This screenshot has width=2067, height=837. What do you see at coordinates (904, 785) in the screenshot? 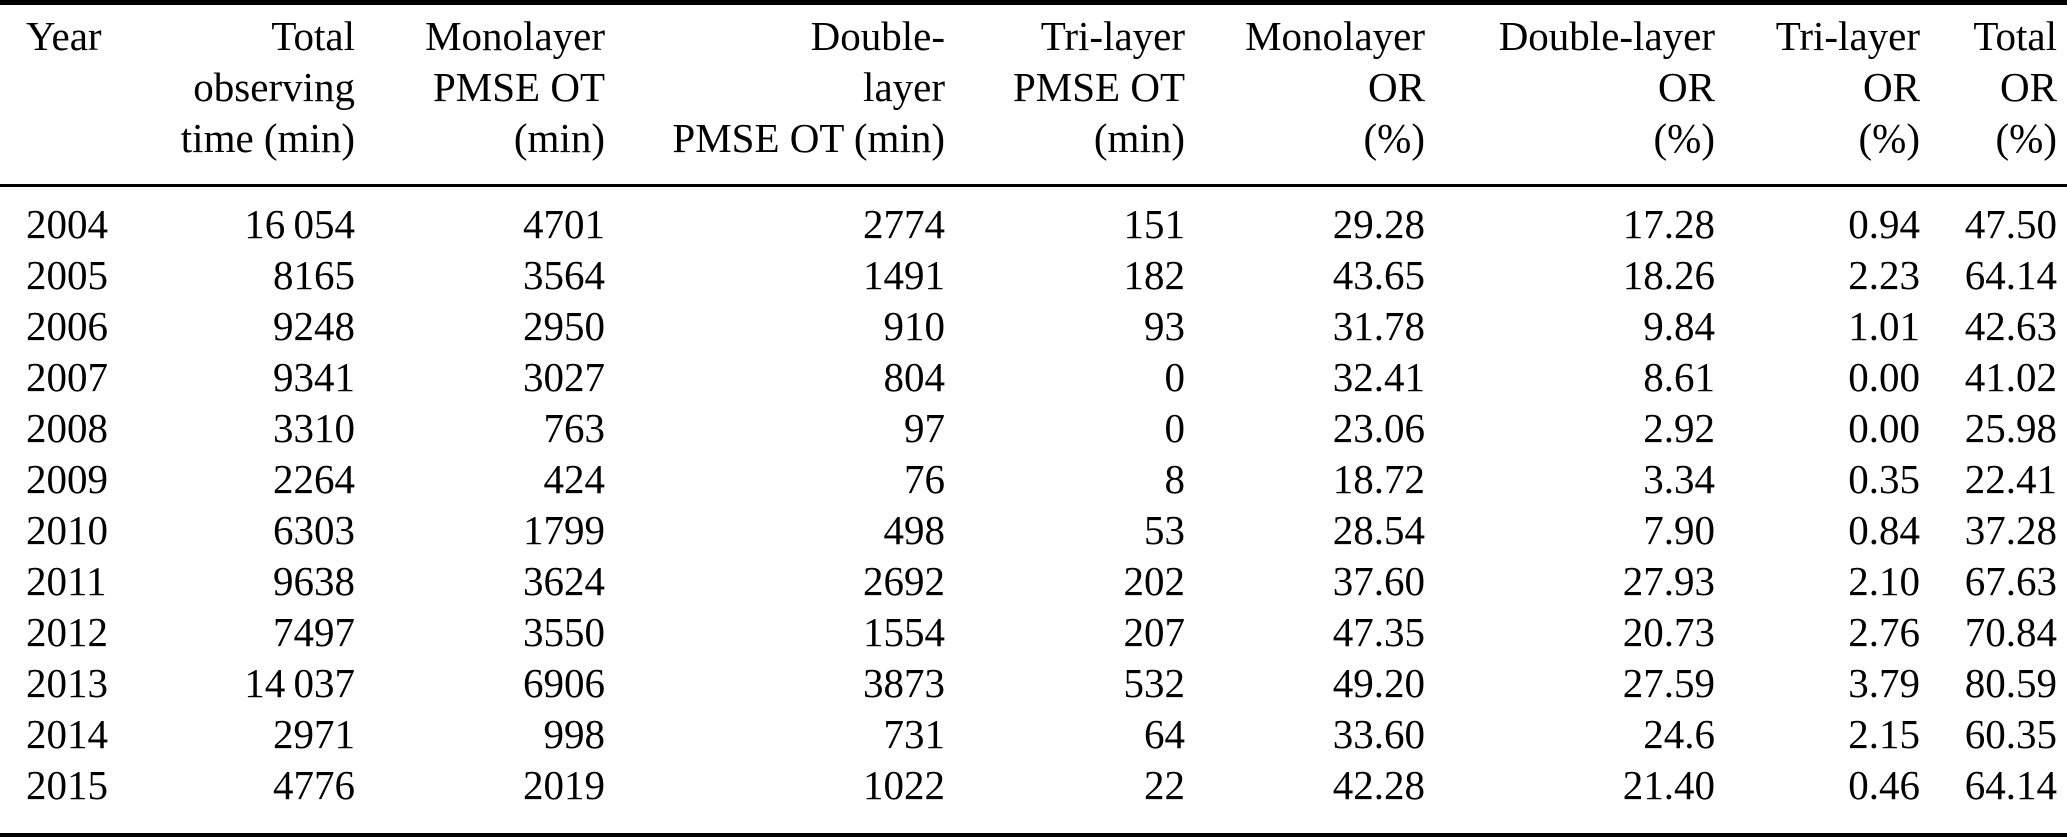
I see `table-cell-double-layer-pmse-ot: 1022` at bounding box center [904, 785].